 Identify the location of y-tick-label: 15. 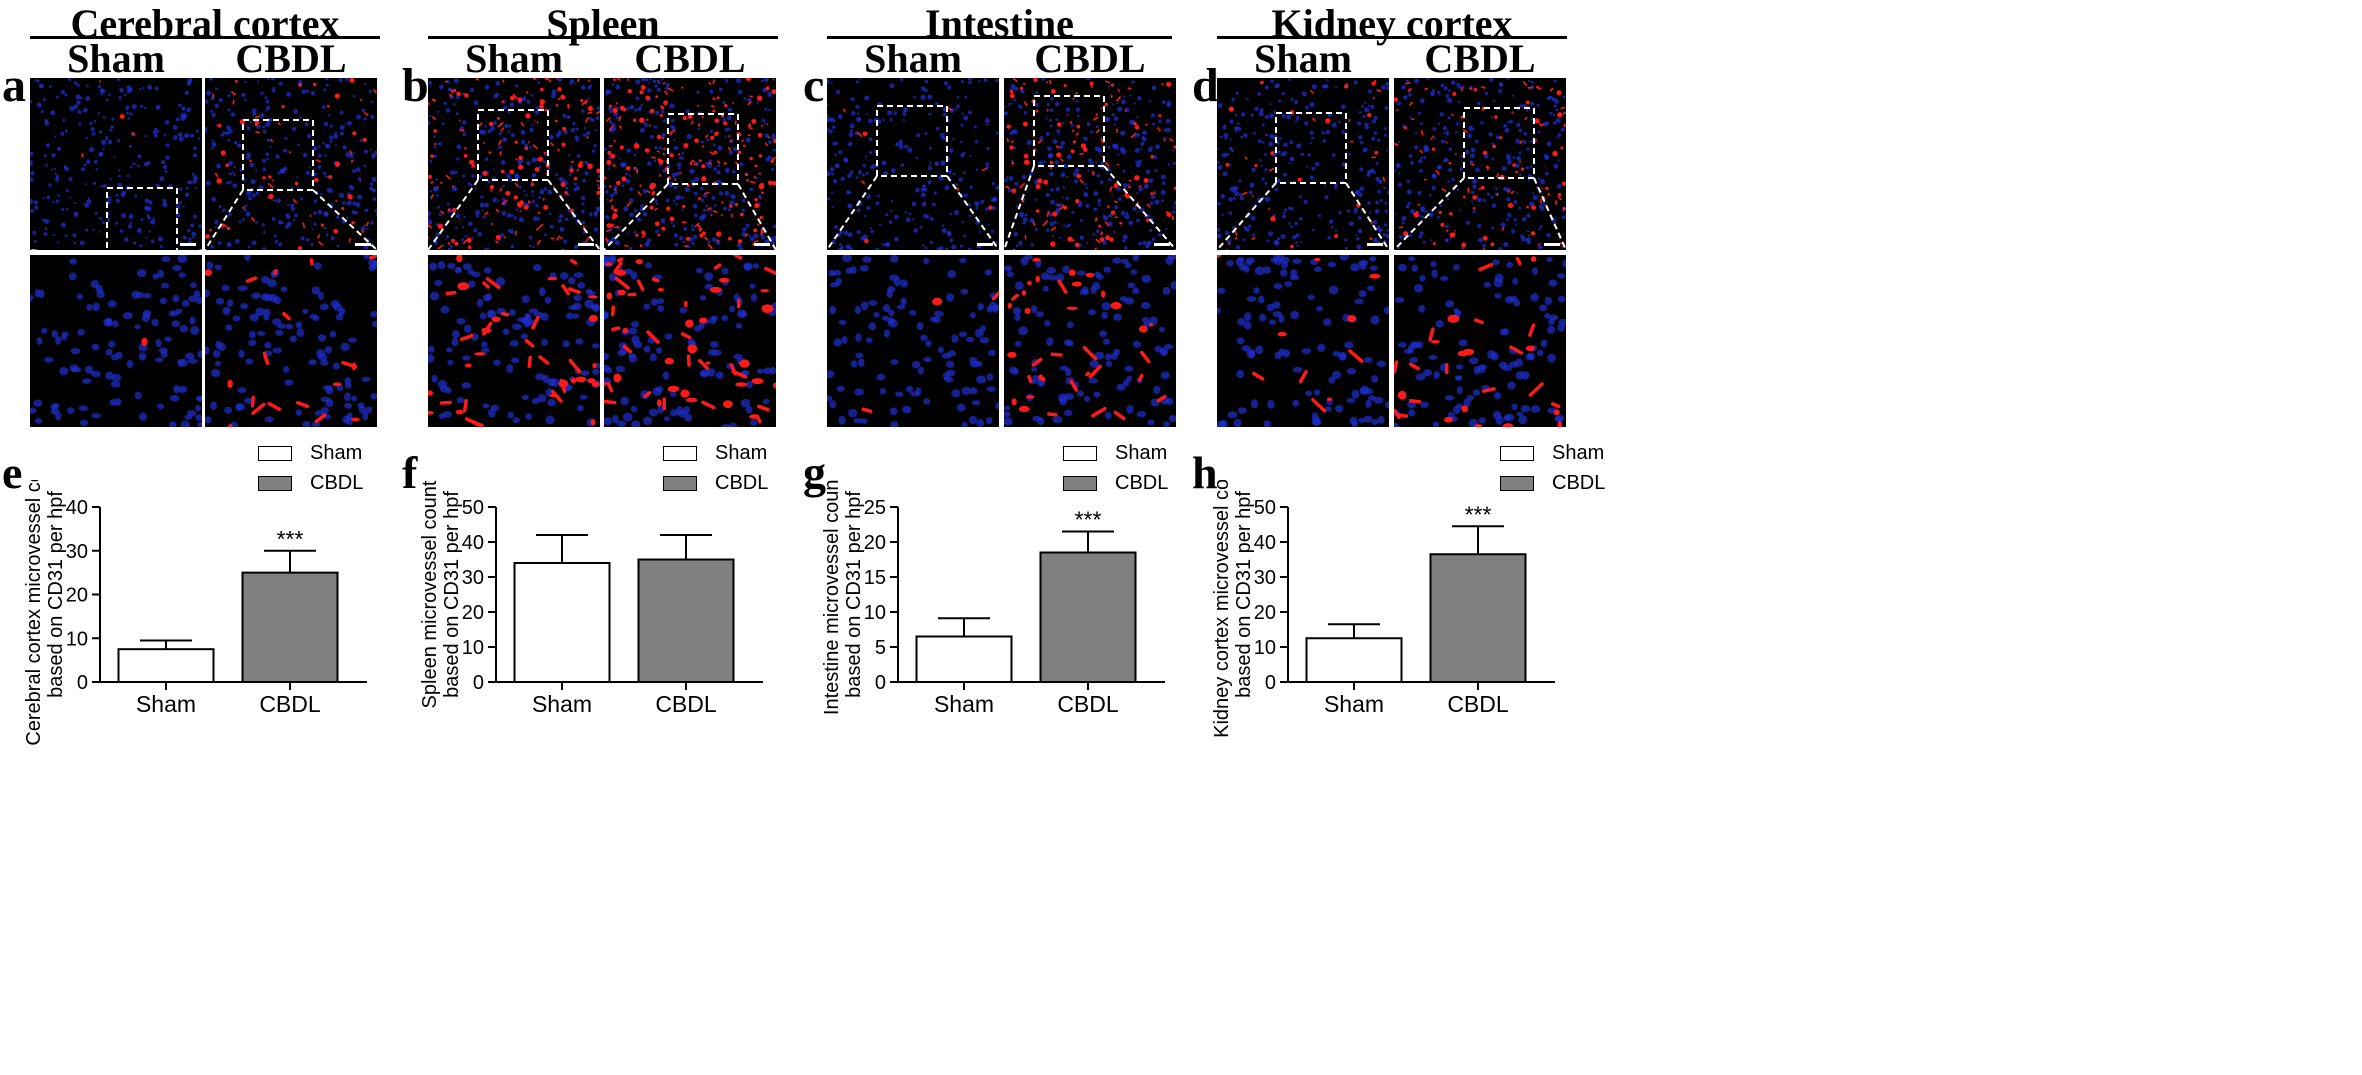
(875, 578).